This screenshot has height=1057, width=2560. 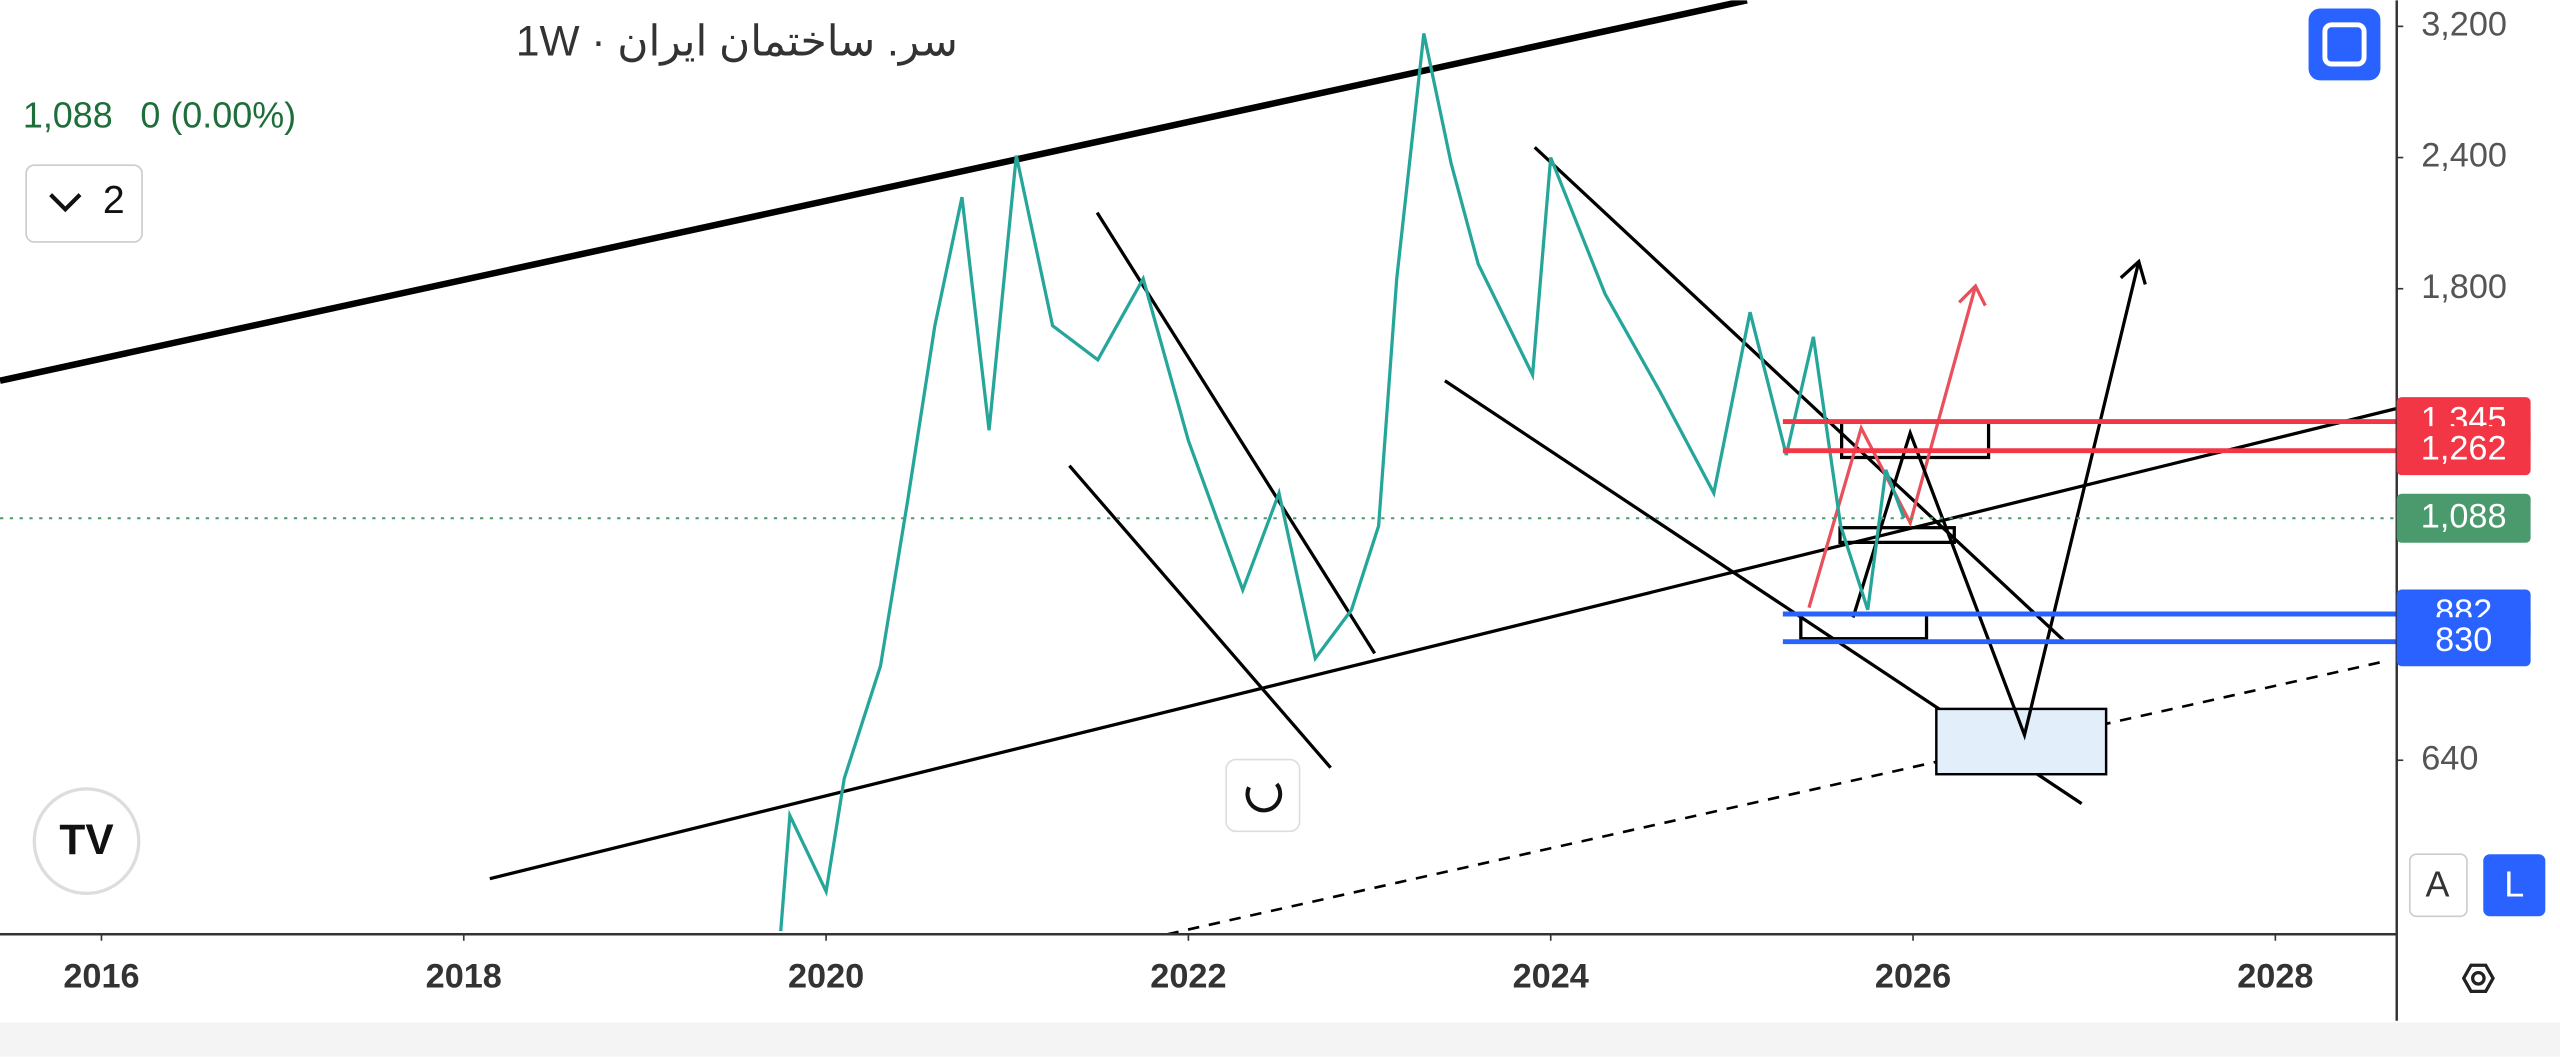 I want to click on x-tick-label: 2018, so click(x=464, y=976).